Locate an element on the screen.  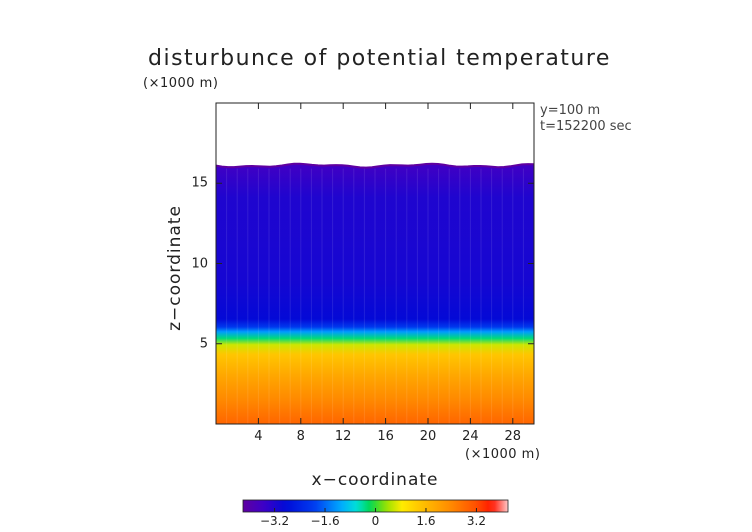
annotation-time: t=152200 sec is located at coordinates (586, 126).